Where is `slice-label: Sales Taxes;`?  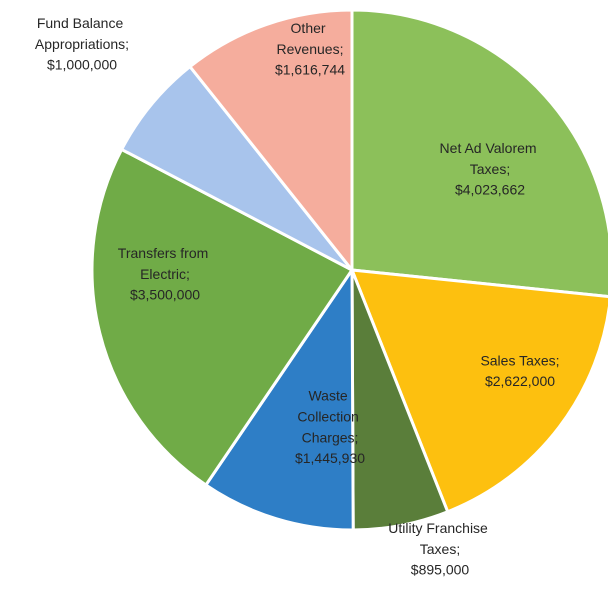
slice-label: Sales Taxes; is located at coordinates (519, 360).